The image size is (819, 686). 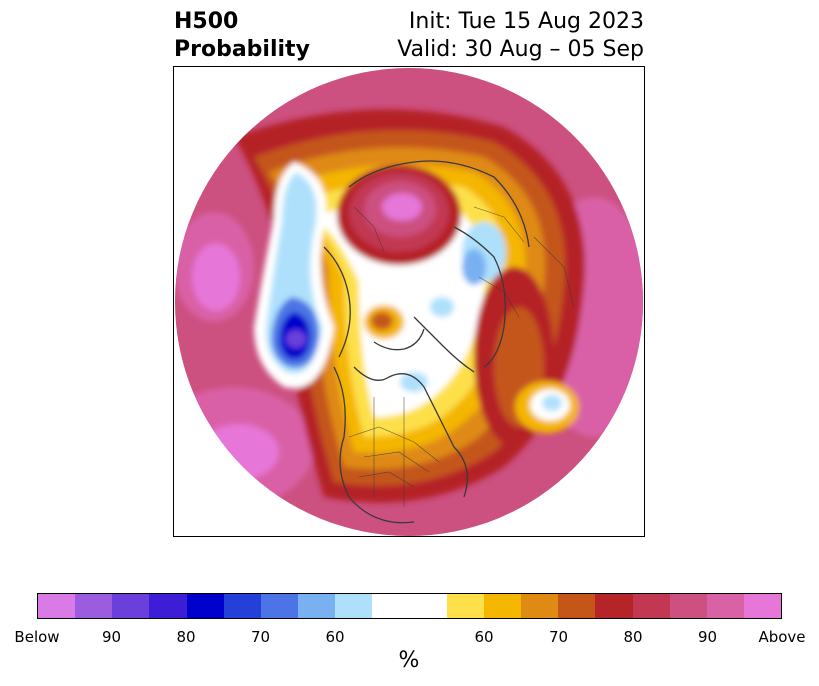 I want to click on coastlines, so click(x=426, y=342).